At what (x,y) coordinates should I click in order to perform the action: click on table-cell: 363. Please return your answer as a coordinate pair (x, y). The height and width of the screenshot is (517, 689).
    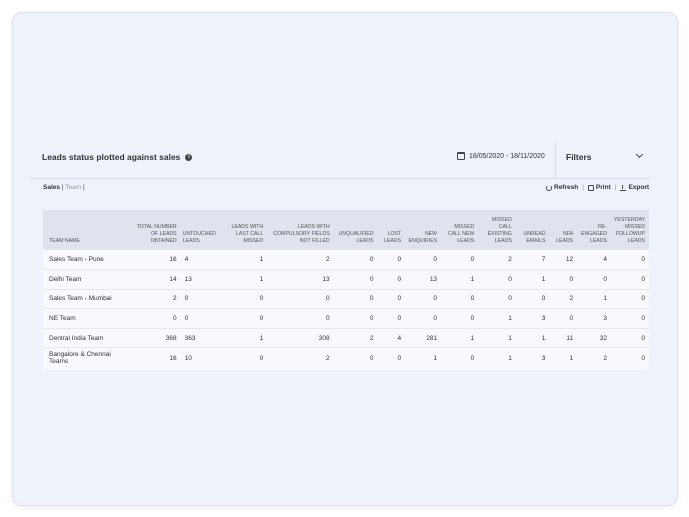
    Looking at the image, I should click on (201, 338).